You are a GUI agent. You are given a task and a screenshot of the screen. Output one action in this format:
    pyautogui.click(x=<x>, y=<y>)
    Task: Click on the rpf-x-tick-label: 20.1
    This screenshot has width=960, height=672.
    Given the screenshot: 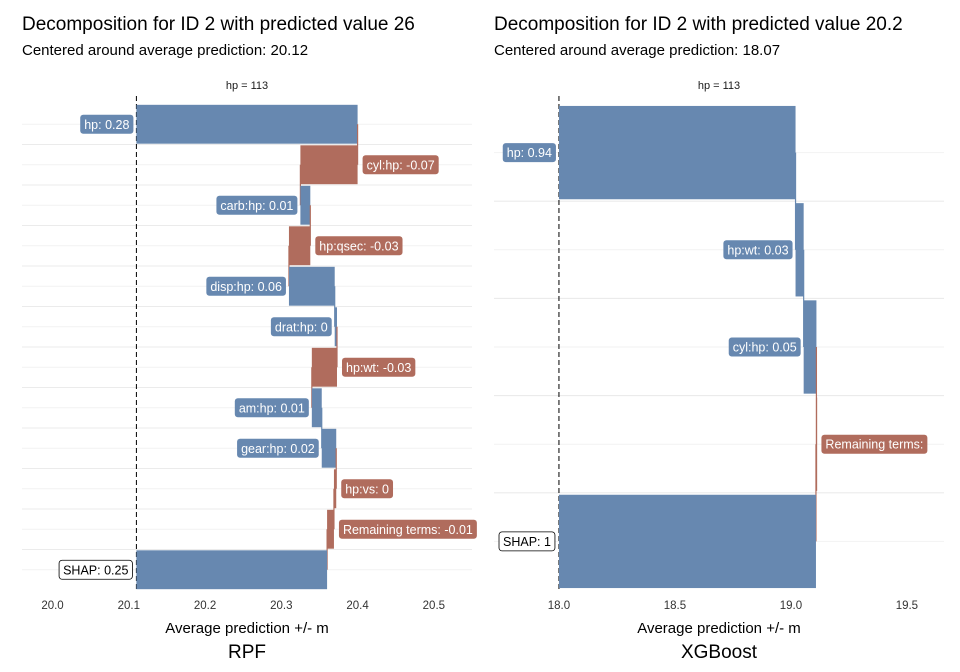 What is the action you would take?
    pyautogui.click(x=129, y=606)
    